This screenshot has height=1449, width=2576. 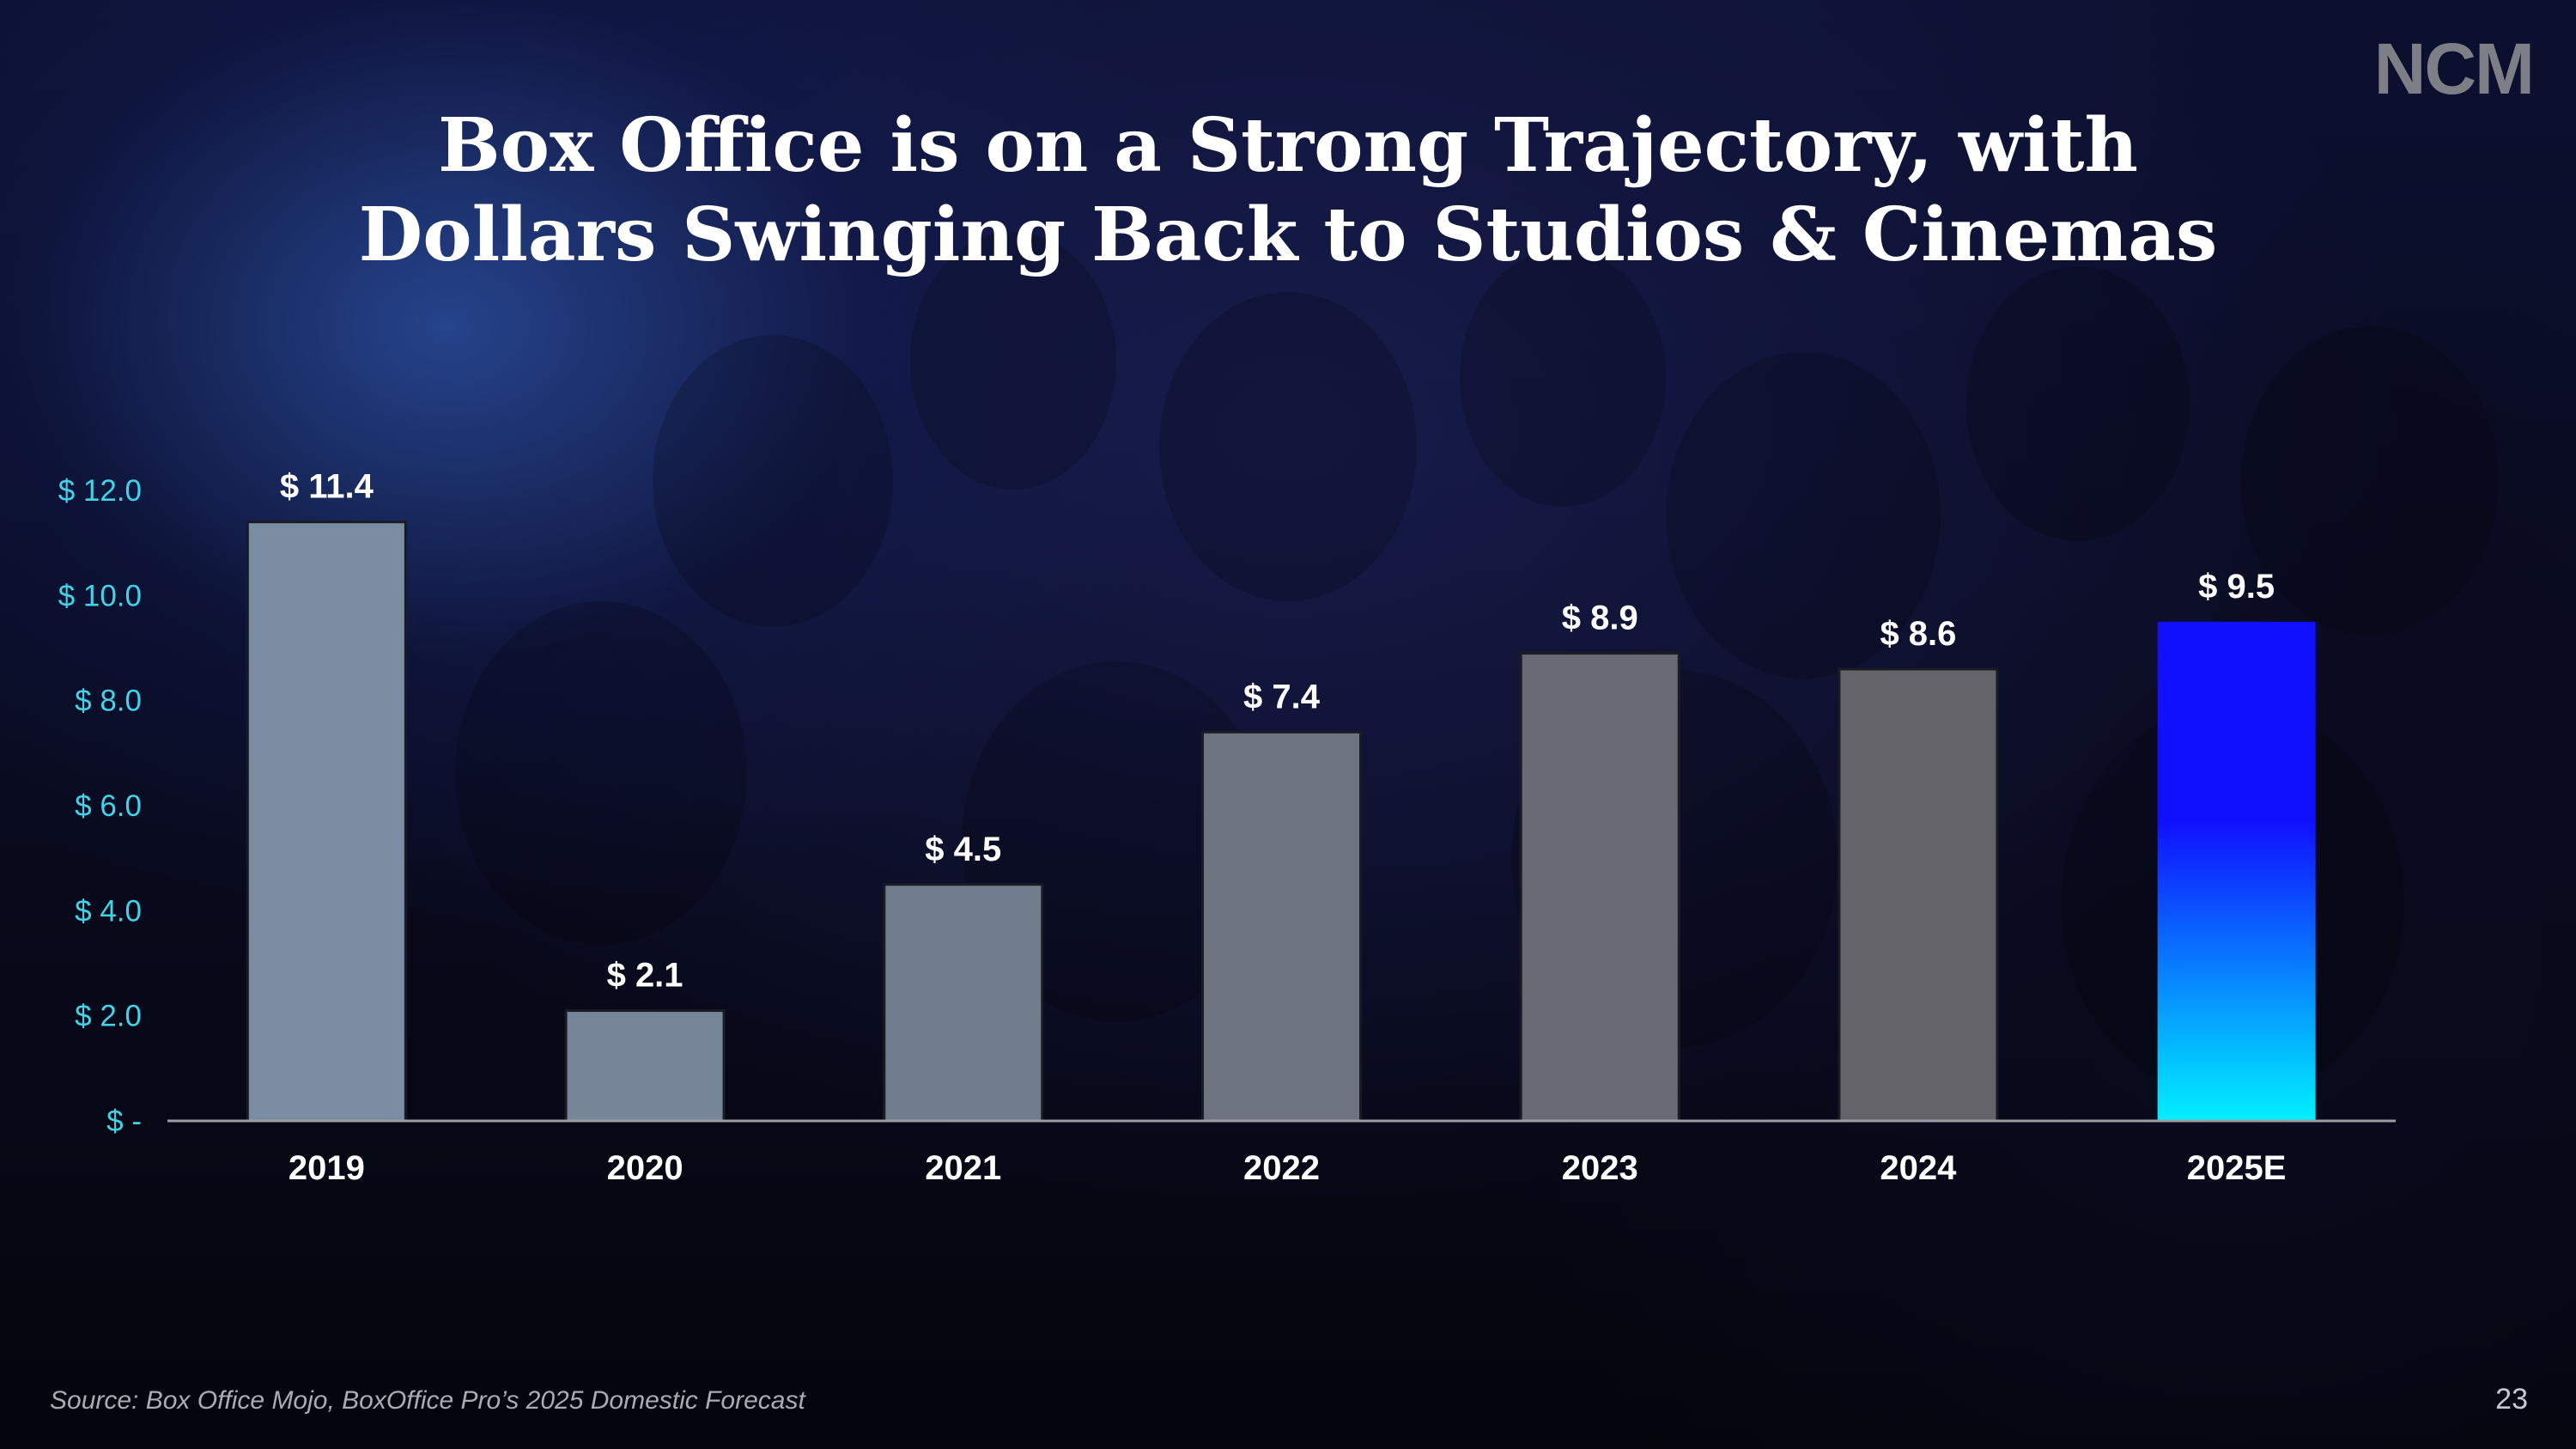 What do you see at coordinates (1918, 634) in the screenshot?
I see `data-label-2024: $ 8.6` at bounding box center [1918, 634].